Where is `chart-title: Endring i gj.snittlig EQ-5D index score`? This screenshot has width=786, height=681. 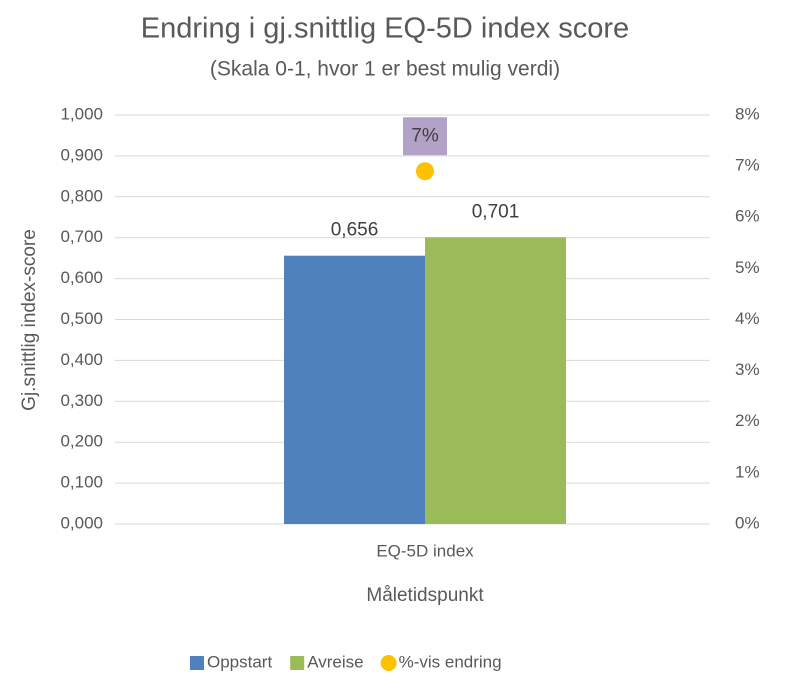 chart-title: Endring i gj.snittlig EQ-5D index score is located at coordinates (385, 29).